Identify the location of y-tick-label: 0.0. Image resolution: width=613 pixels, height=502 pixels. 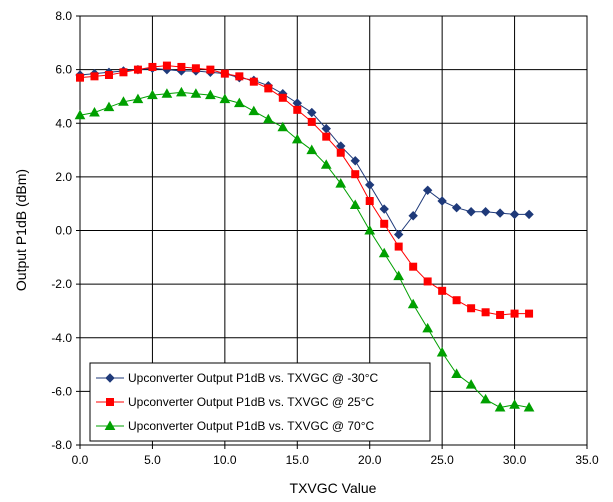
(63, 231).